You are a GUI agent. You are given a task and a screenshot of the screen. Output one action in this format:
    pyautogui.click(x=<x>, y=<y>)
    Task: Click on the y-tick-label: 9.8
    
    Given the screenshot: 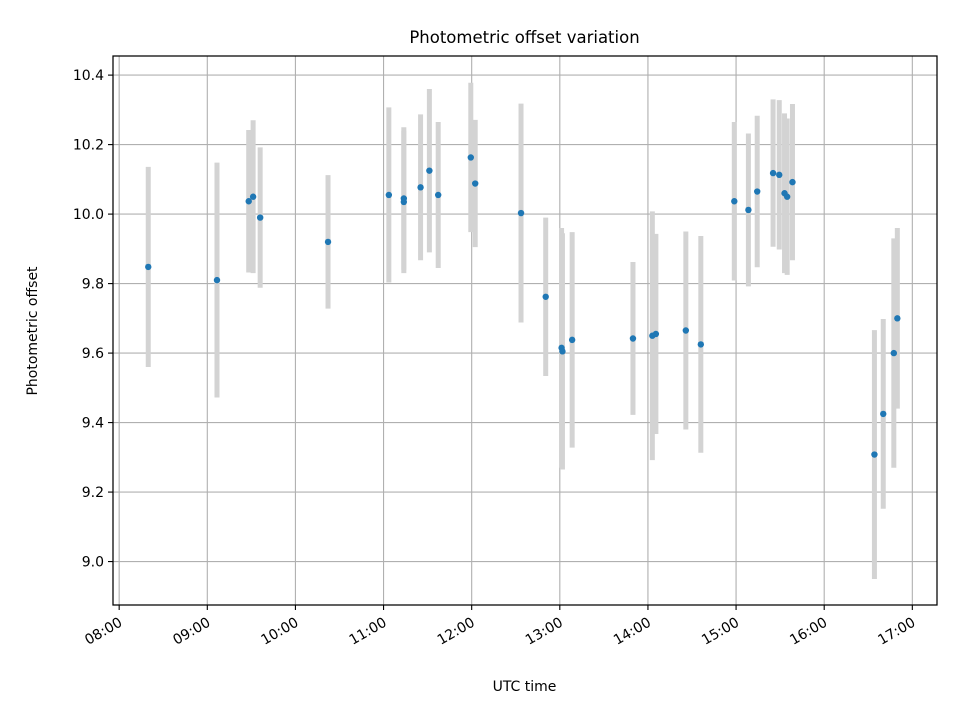 What is the action you would take?
    pyautogui.click(x=93, y=285)
    